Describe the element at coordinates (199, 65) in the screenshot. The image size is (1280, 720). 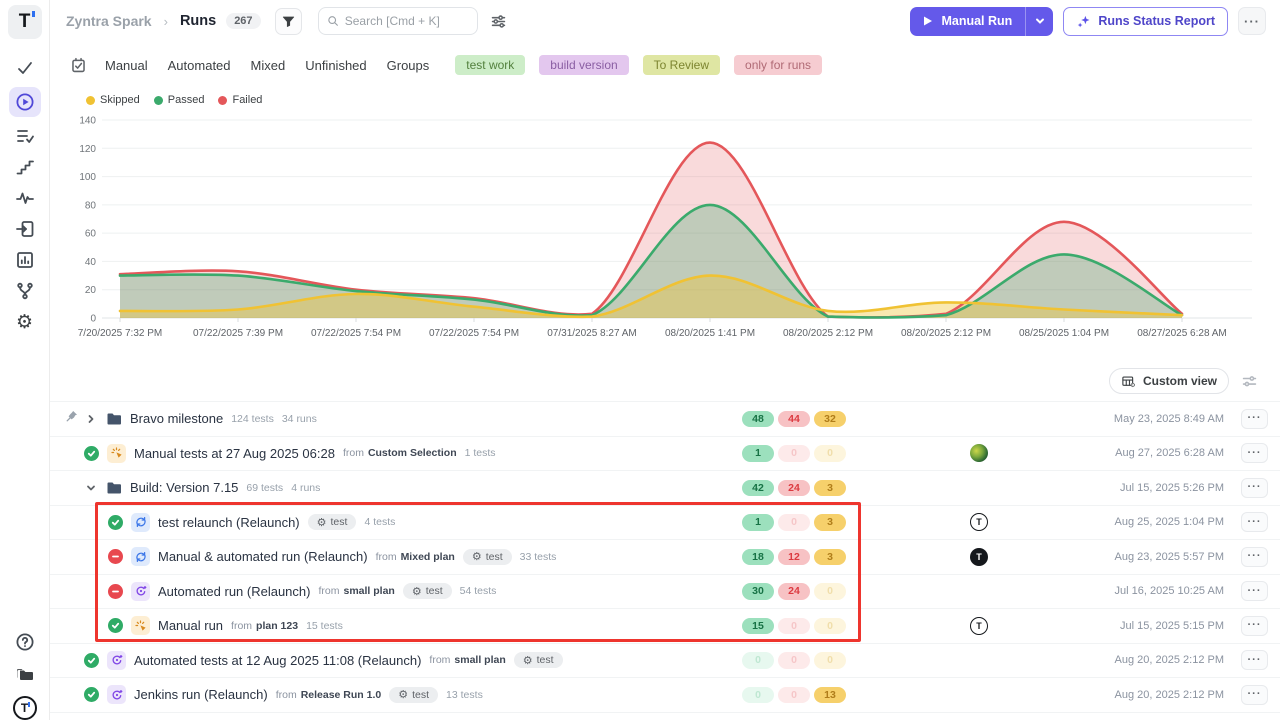
I see `tab-automated: Automated` at that location.